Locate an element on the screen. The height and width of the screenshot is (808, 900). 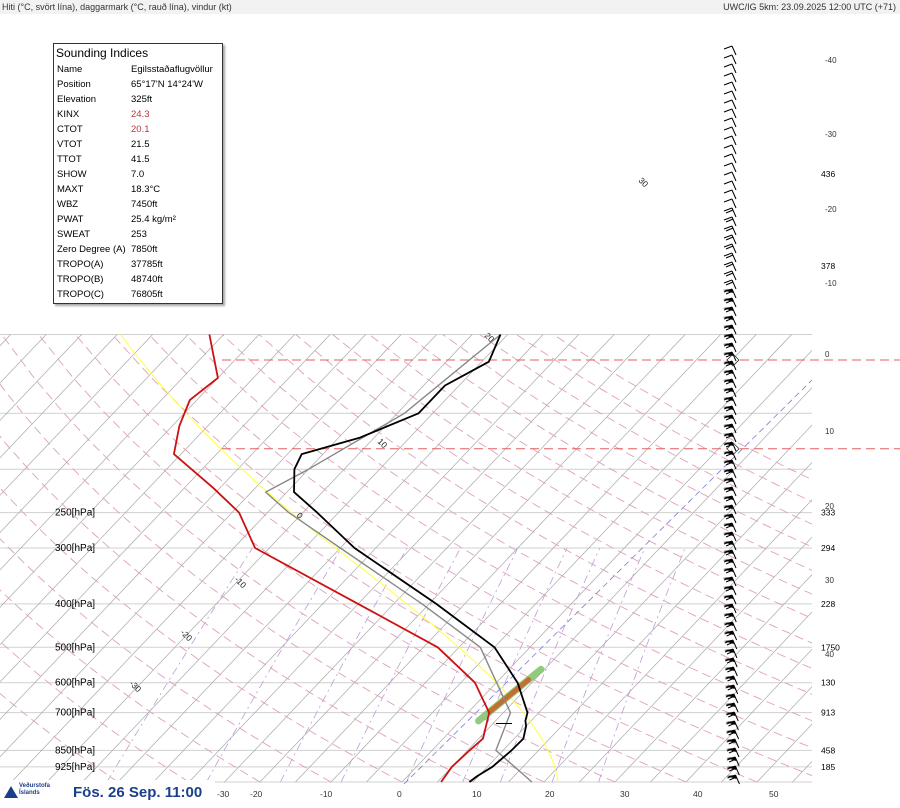
valid-time: Fös. 26 Sep. 11:00 is located at coordinates (138, 792).